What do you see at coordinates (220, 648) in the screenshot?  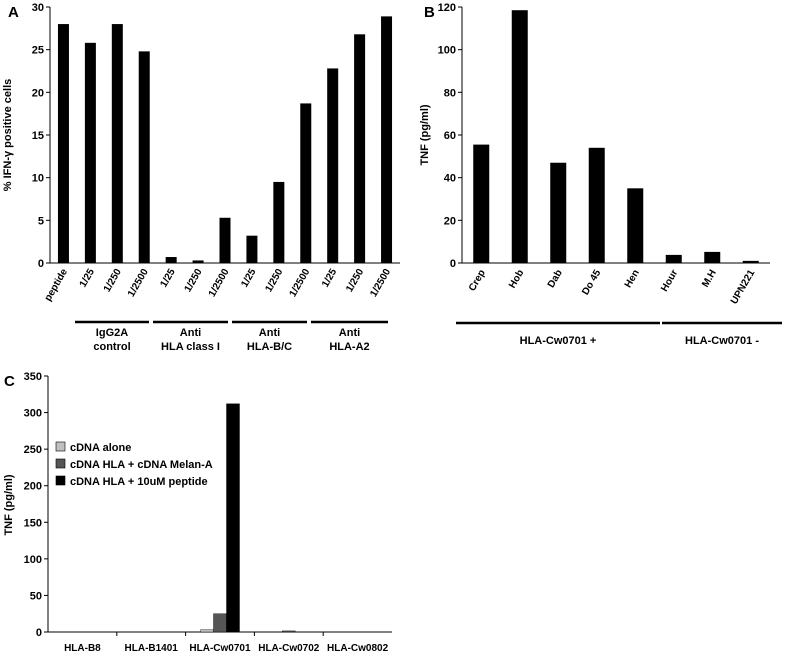 I see `panel-c-category-label: HLA-Cw0701` at bounding box center [220, 648].